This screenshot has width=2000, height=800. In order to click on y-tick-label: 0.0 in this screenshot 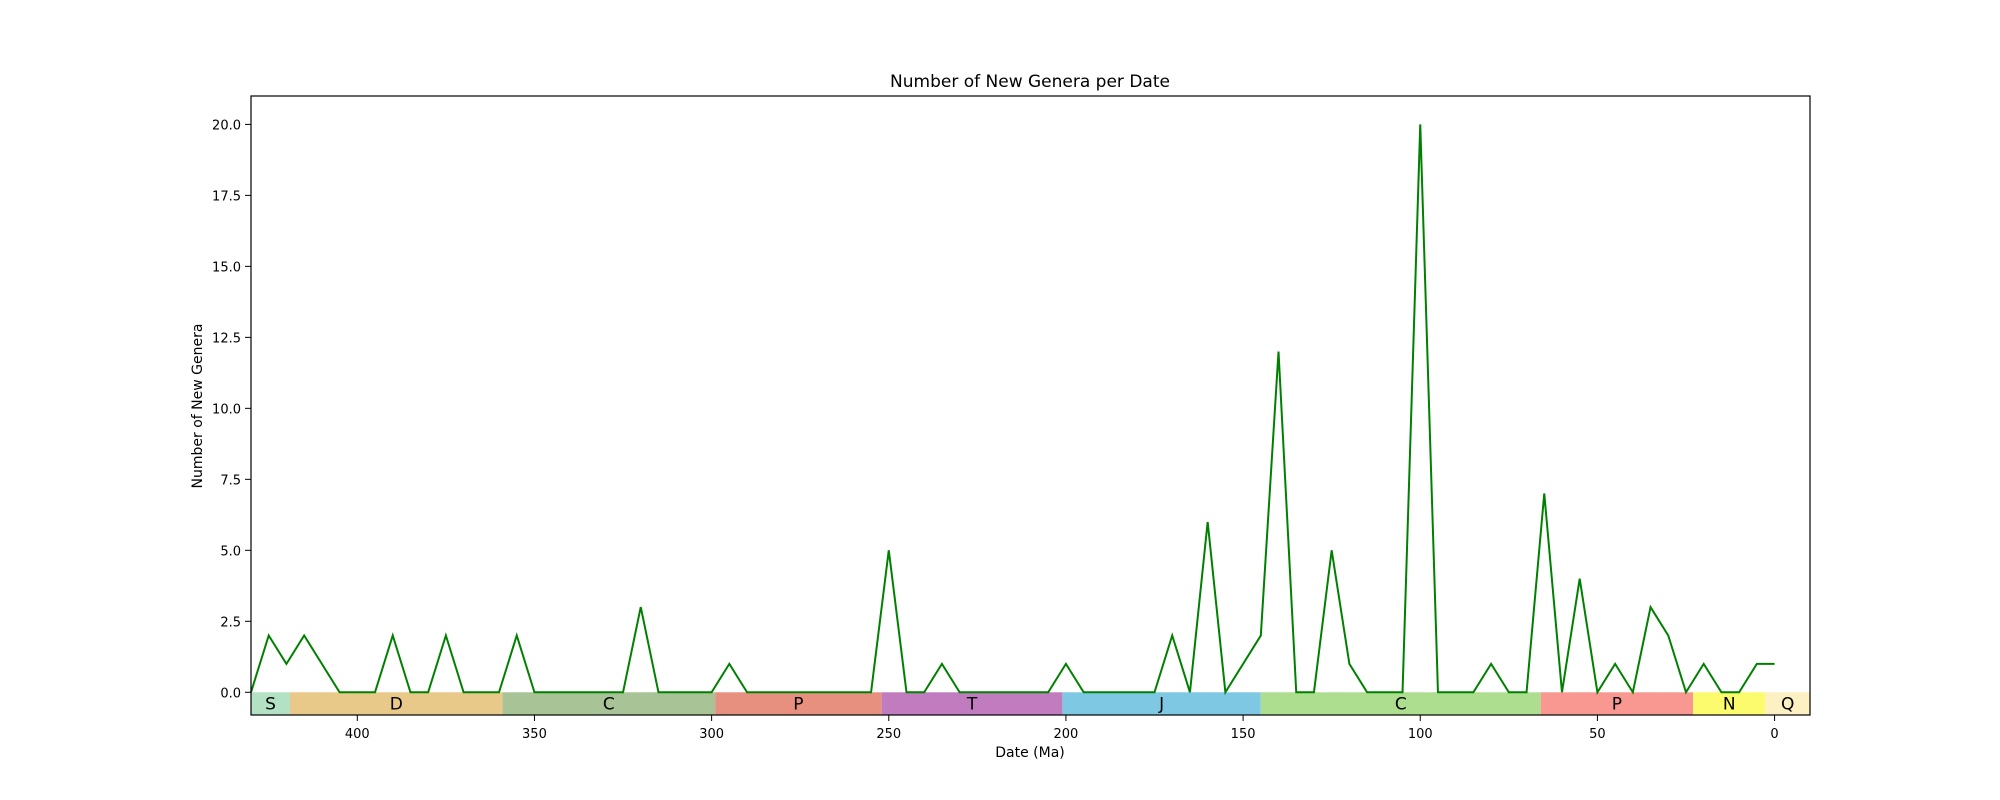, I will do `click(230, 693)`.